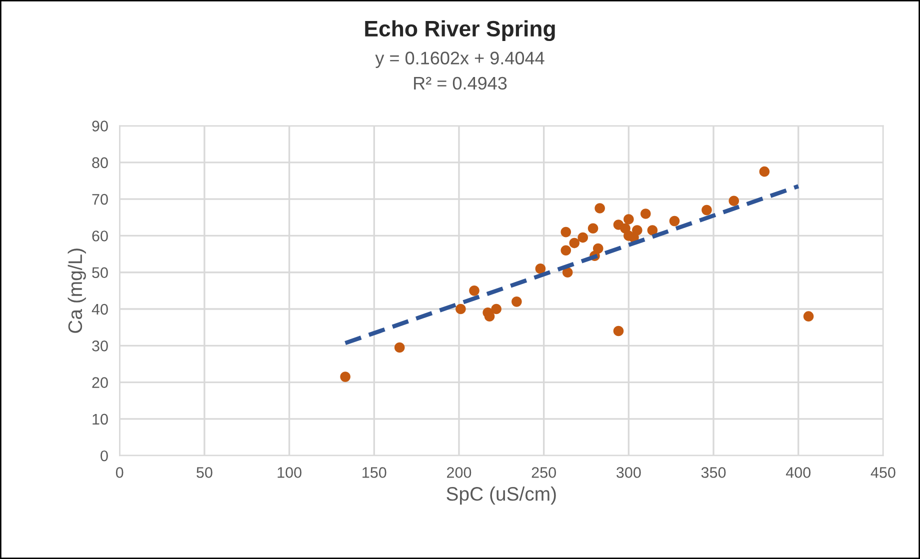 The height and width of the screenshot is (559, 920). What do you see at coordinates (501, 495) in the screenshot?
I see `x-axis-title: SpC (uS/cm)` at bounding box center [501, 495].